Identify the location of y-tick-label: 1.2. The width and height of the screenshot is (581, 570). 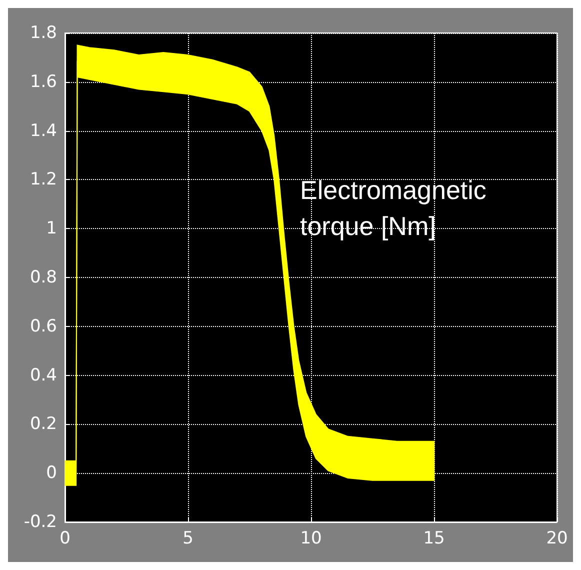
(43, 180).